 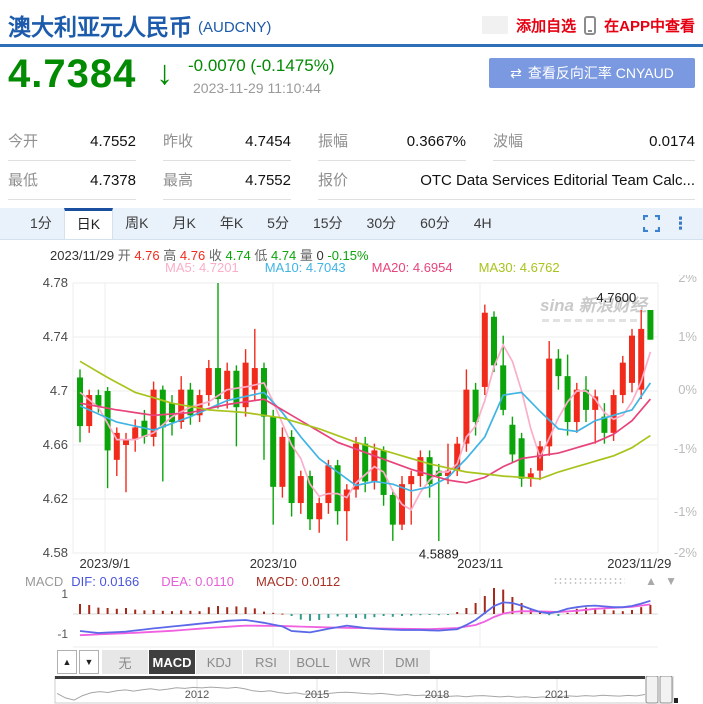 What do you see at coordinates (671, 581) in the screenshot?
I see `panel-down-icon: ▼` at bounding box center [671, 581].